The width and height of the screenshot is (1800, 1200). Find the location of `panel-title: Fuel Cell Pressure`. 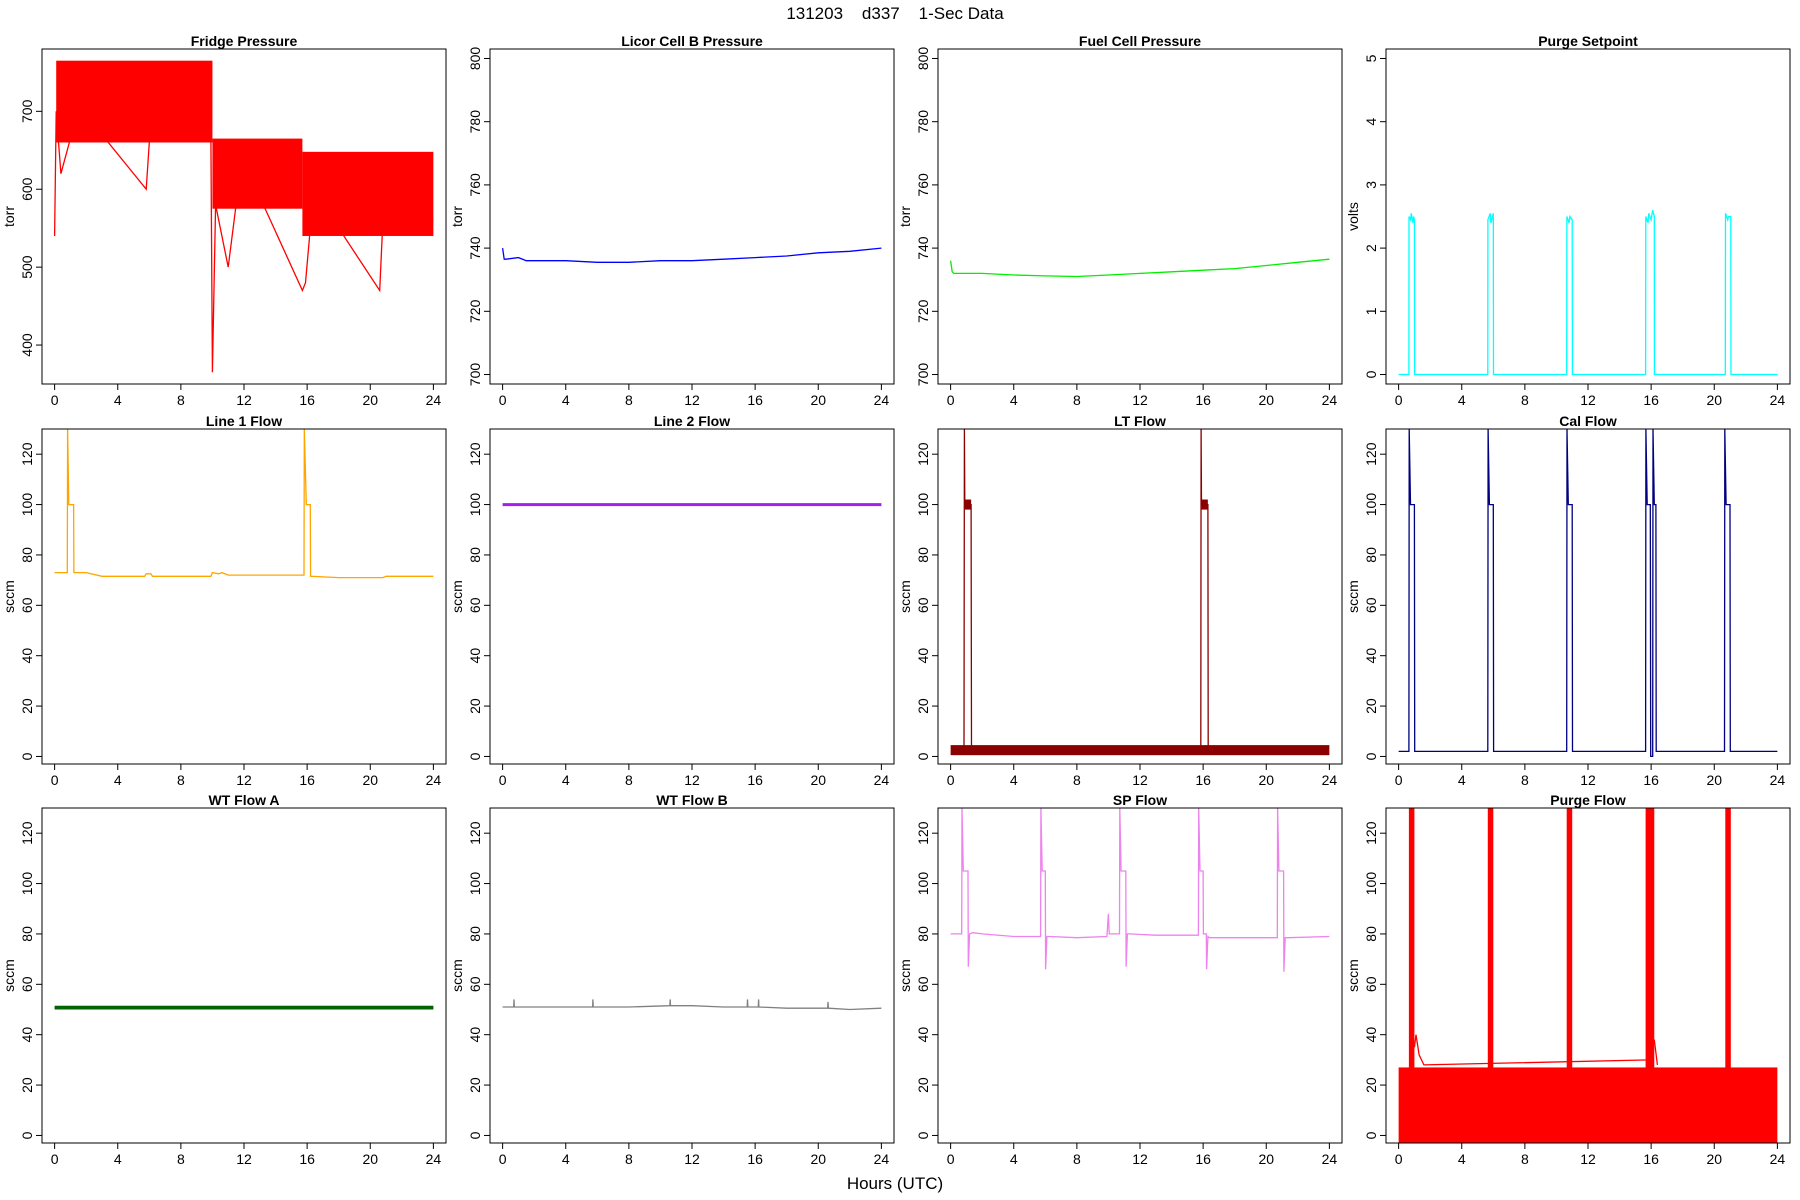

panel-title: Fuel Cell Pressure is located at coordinates (1140, 41).